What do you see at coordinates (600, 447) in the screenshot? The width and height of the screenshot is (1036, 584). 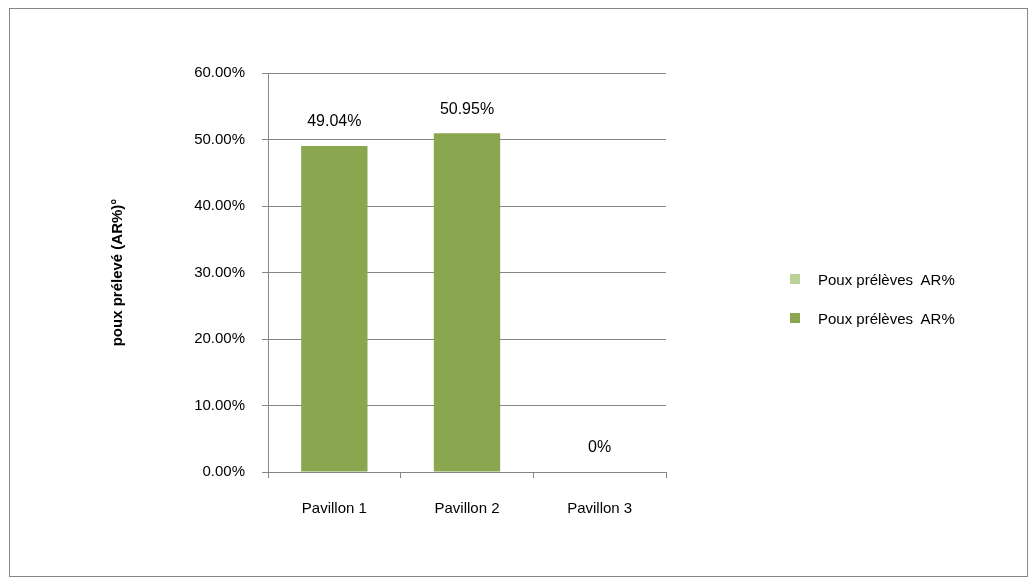 I see `data-label: 0%` at bounding box center [600, 447].